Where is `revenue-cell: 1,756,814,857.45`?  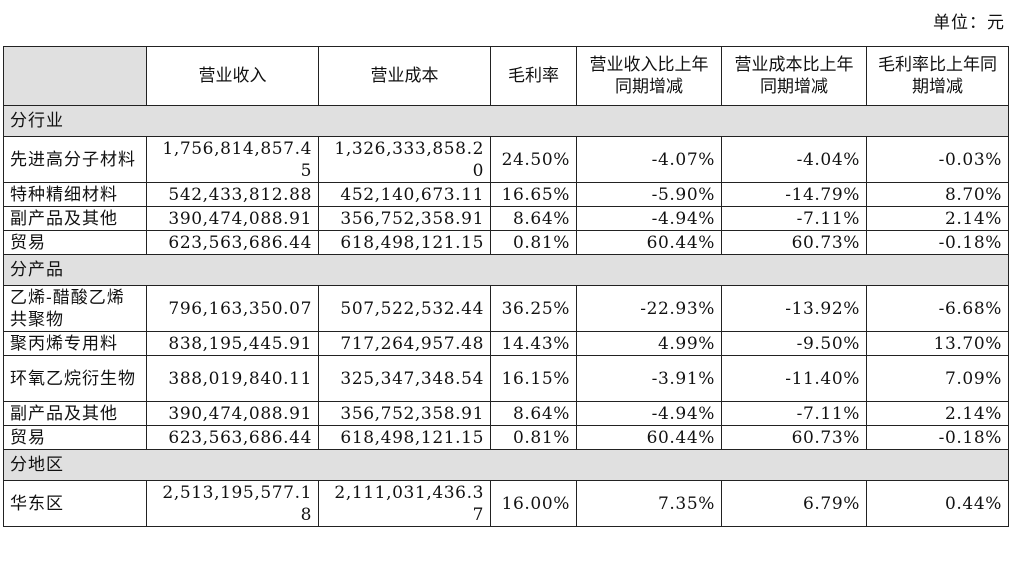 revenue-cell: 1,756,814,857.45 is located at coordinates (232, 159).